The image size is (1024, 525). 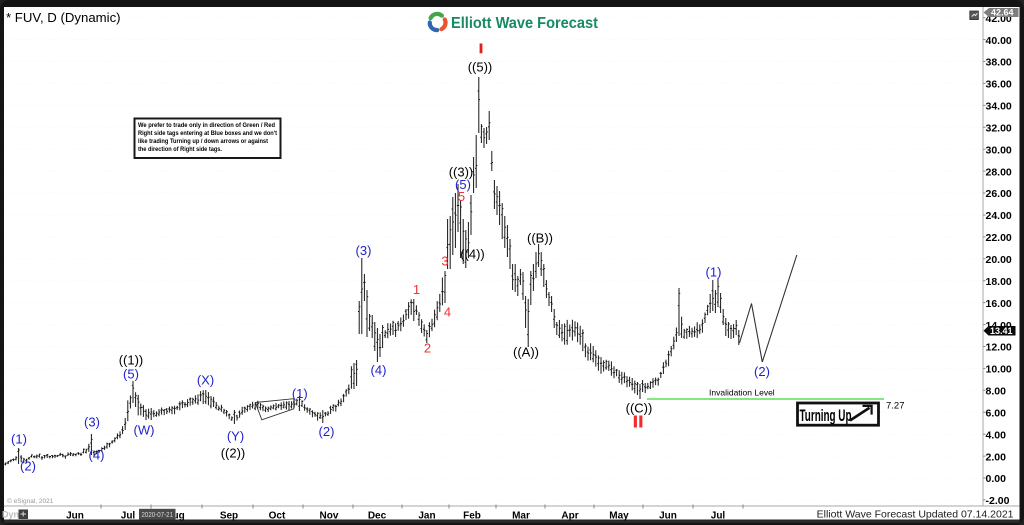 What do you see at coordinates (996, 457) in the screenshot?
I see `svg-text: 2.00` at bounding box center [996, 457].